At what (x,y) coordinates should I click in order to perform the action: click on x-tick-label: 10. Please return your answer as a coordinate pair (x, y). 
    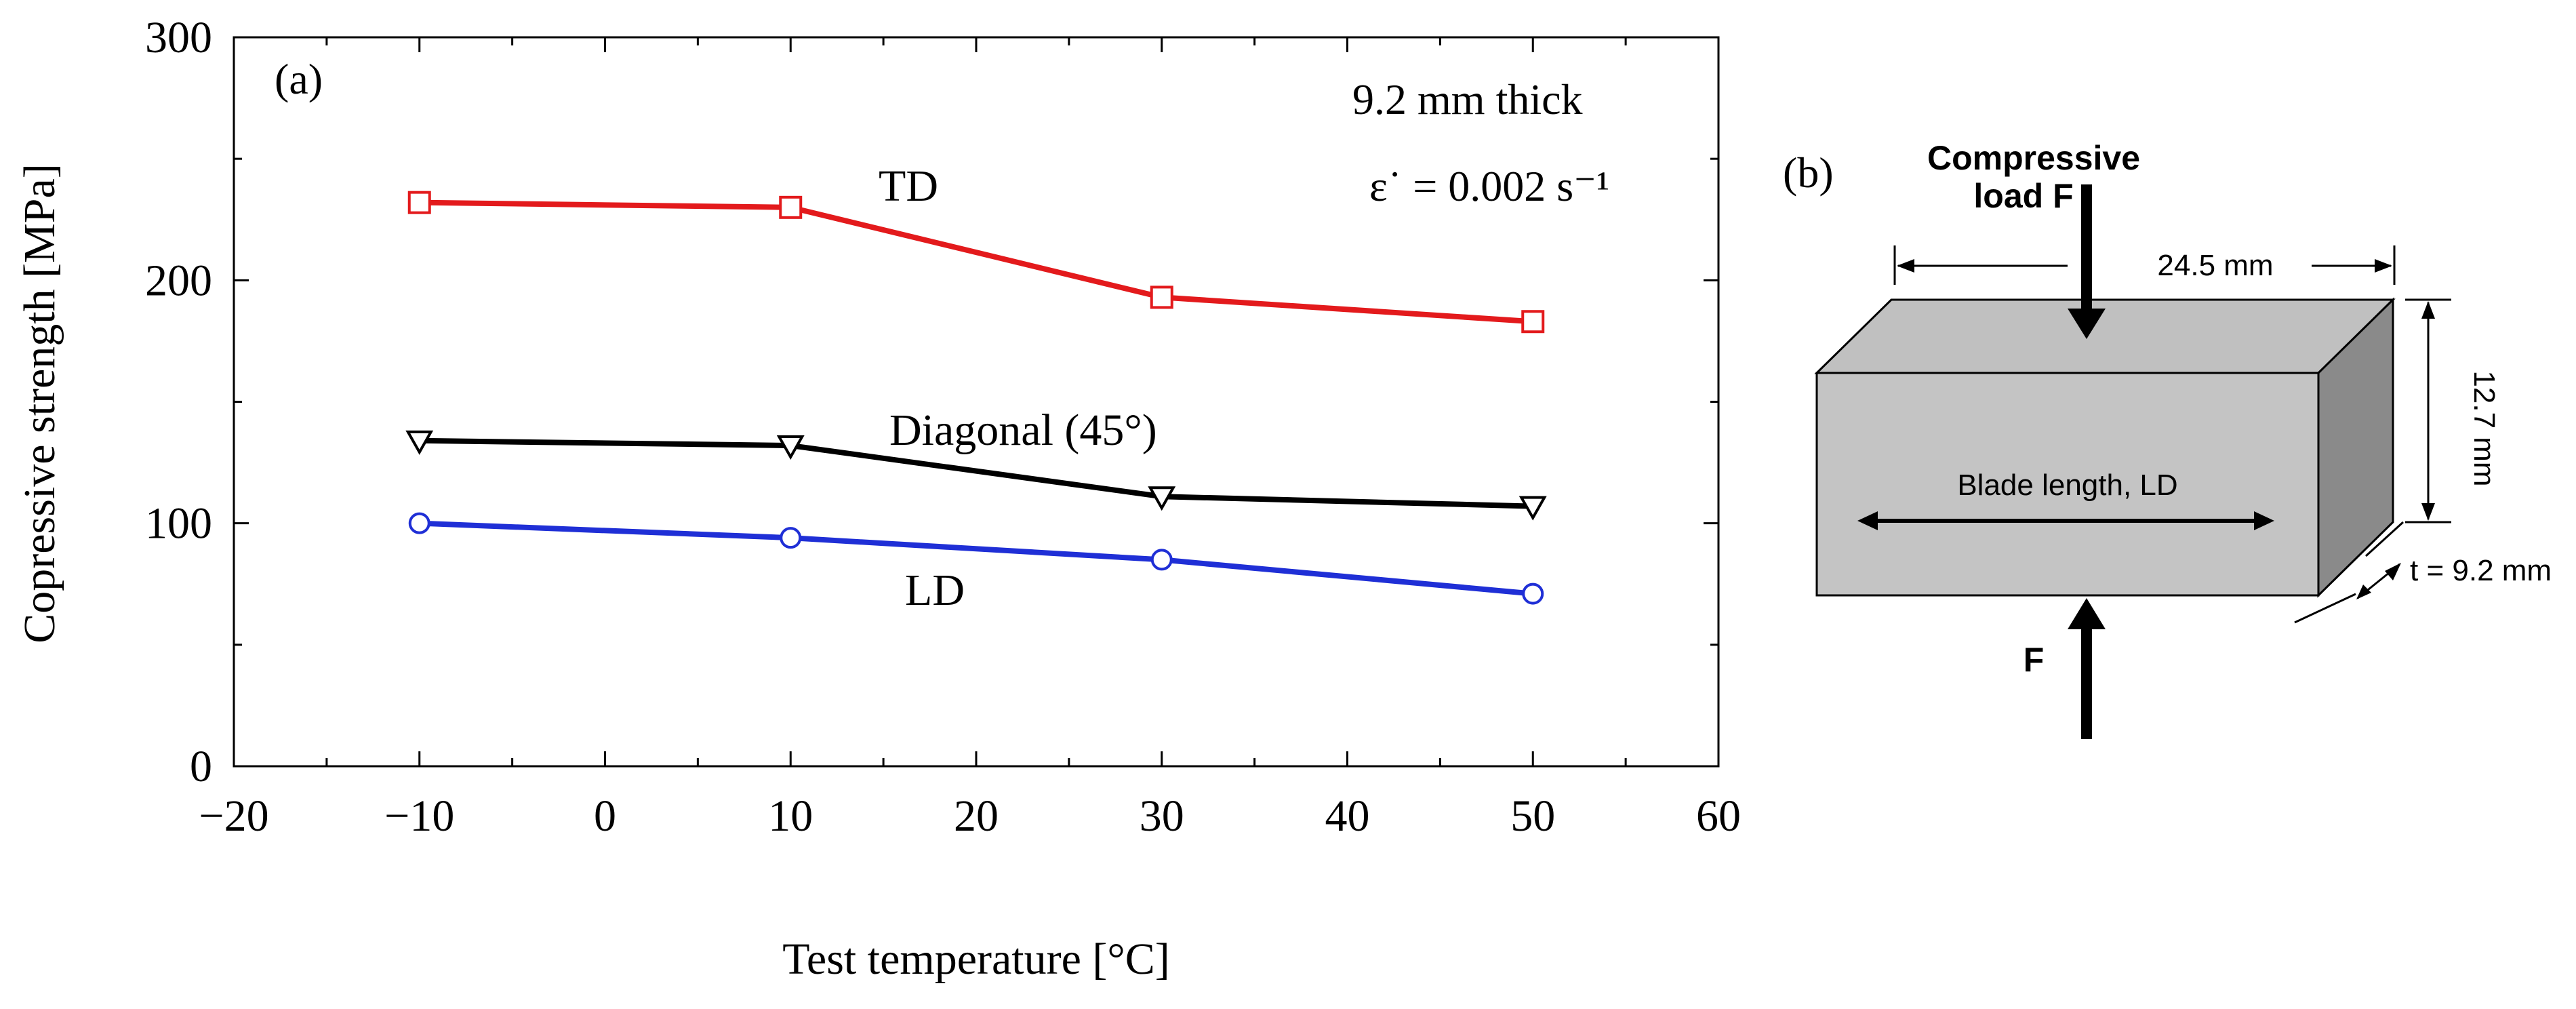
    Looking at the image, I should click on (790, 816).